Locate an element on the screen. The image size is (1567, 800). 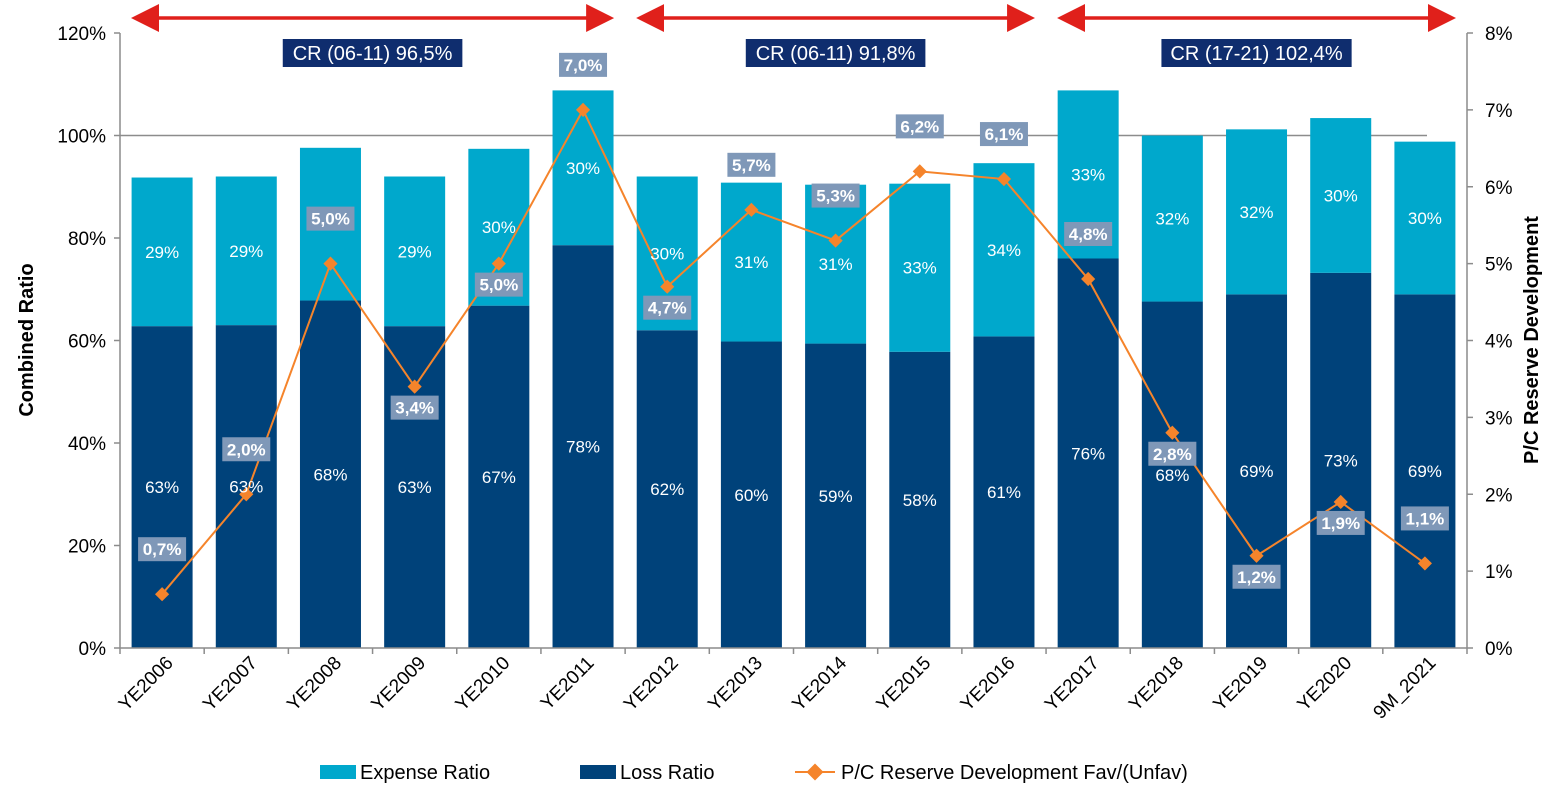
x-category-label: YE2013 is located at coordinates (735, 684).